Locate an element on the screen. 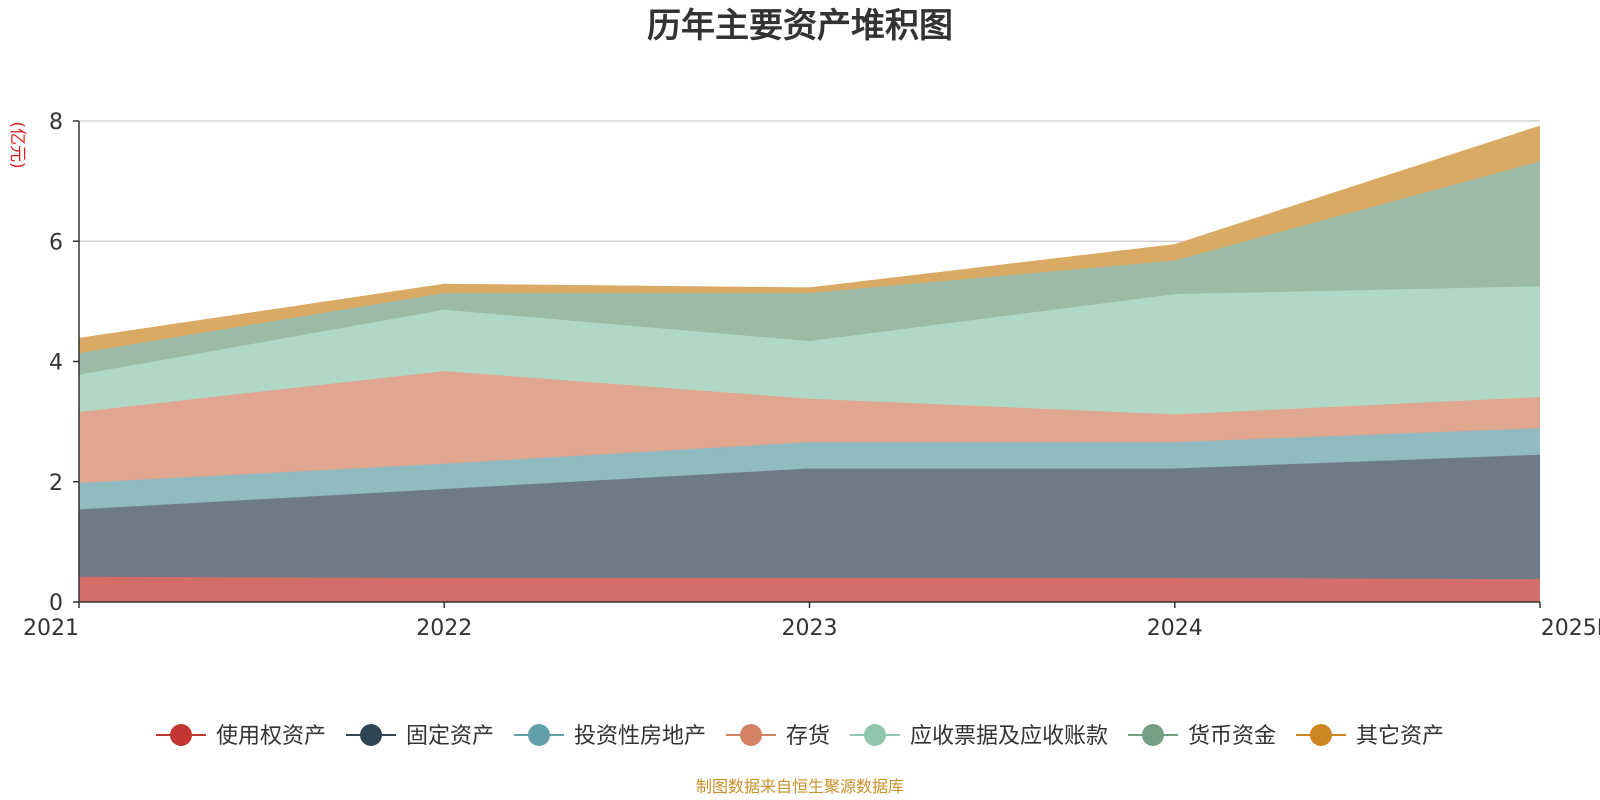 The width and height of the screenshot is (1600, 800). y-tick-label: 2 is located at coordinates (56, 483).